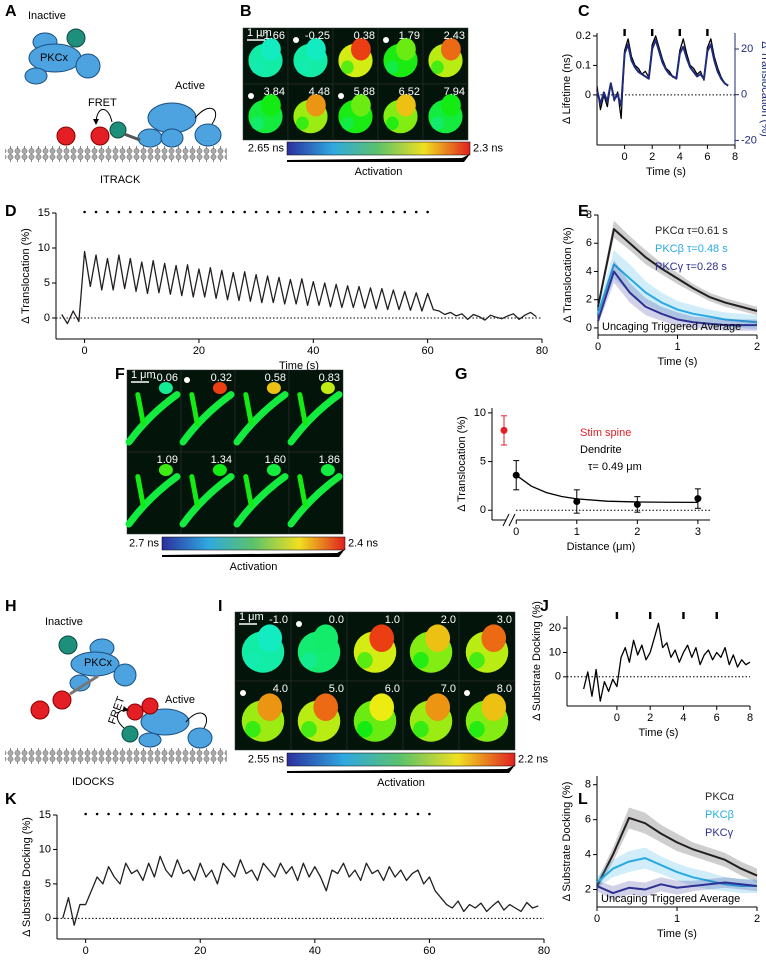 Image resolution: width=766 pixels, height=960 pixels. Describe the element at coordinates (401, 769) in the screenshot. I see `activation-wedge` at that location.